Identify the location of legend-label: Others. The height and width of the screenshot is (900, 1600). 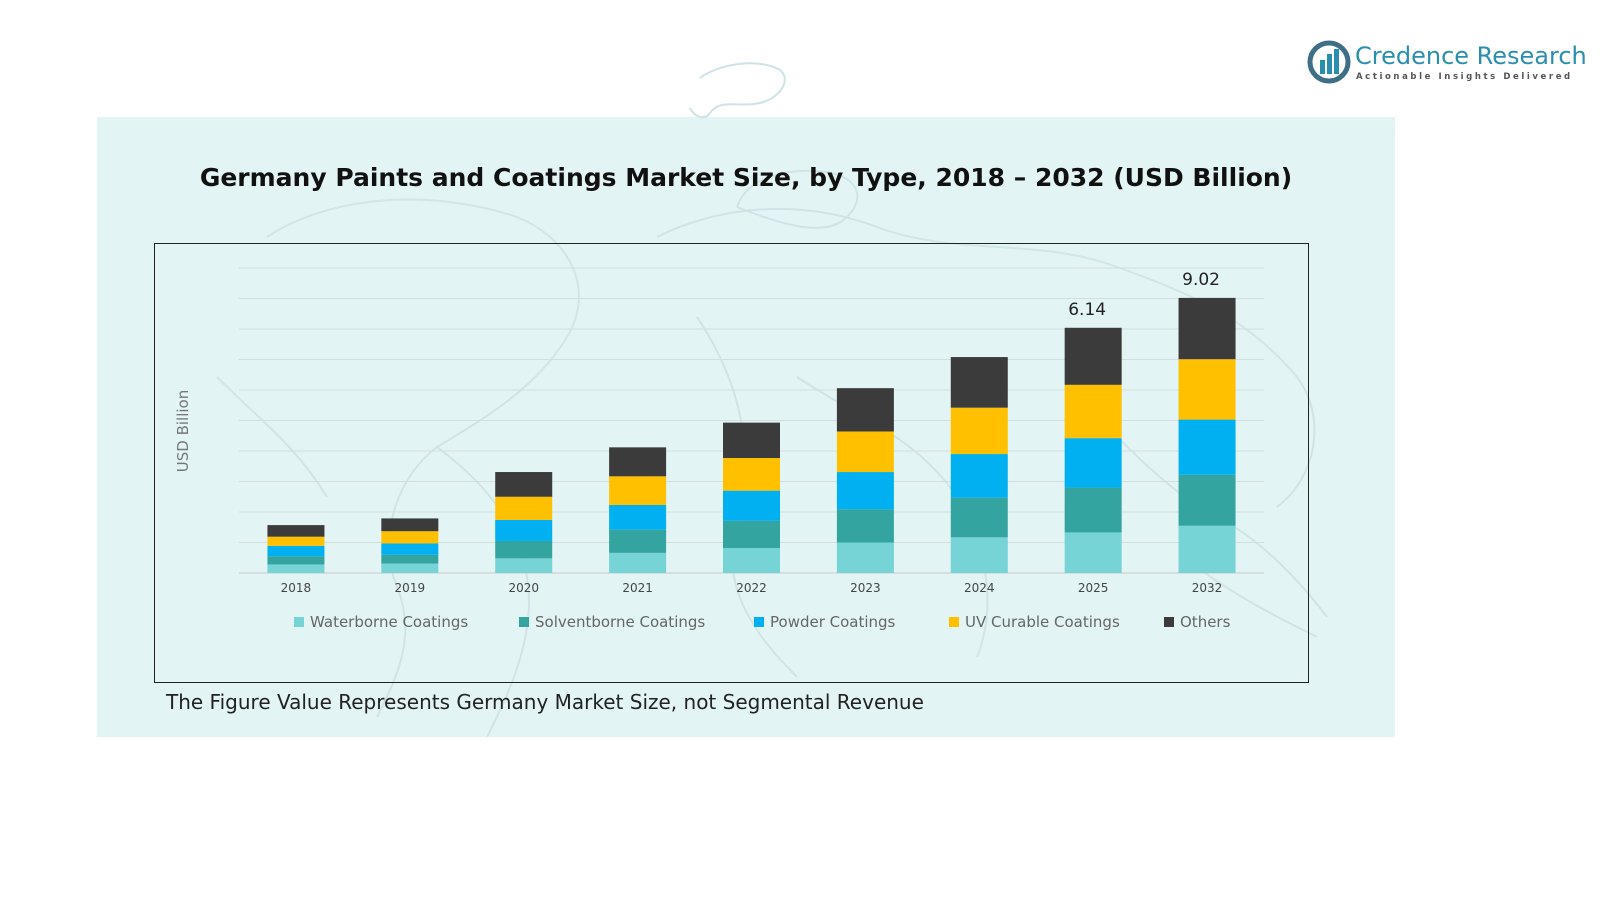
(1205, 622).